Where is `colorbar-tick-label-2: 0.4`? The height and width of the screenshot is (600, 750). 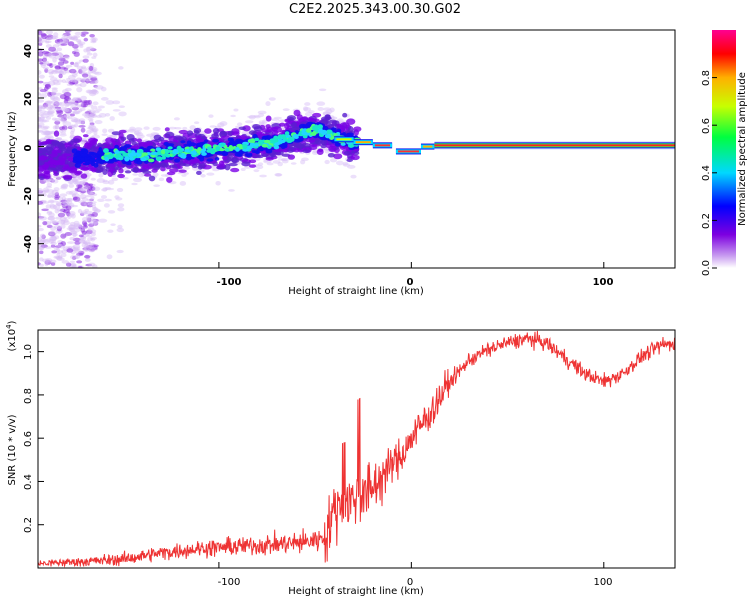
colorbar-tick-label-2: 0.4 is located at coordinates (706, 173).